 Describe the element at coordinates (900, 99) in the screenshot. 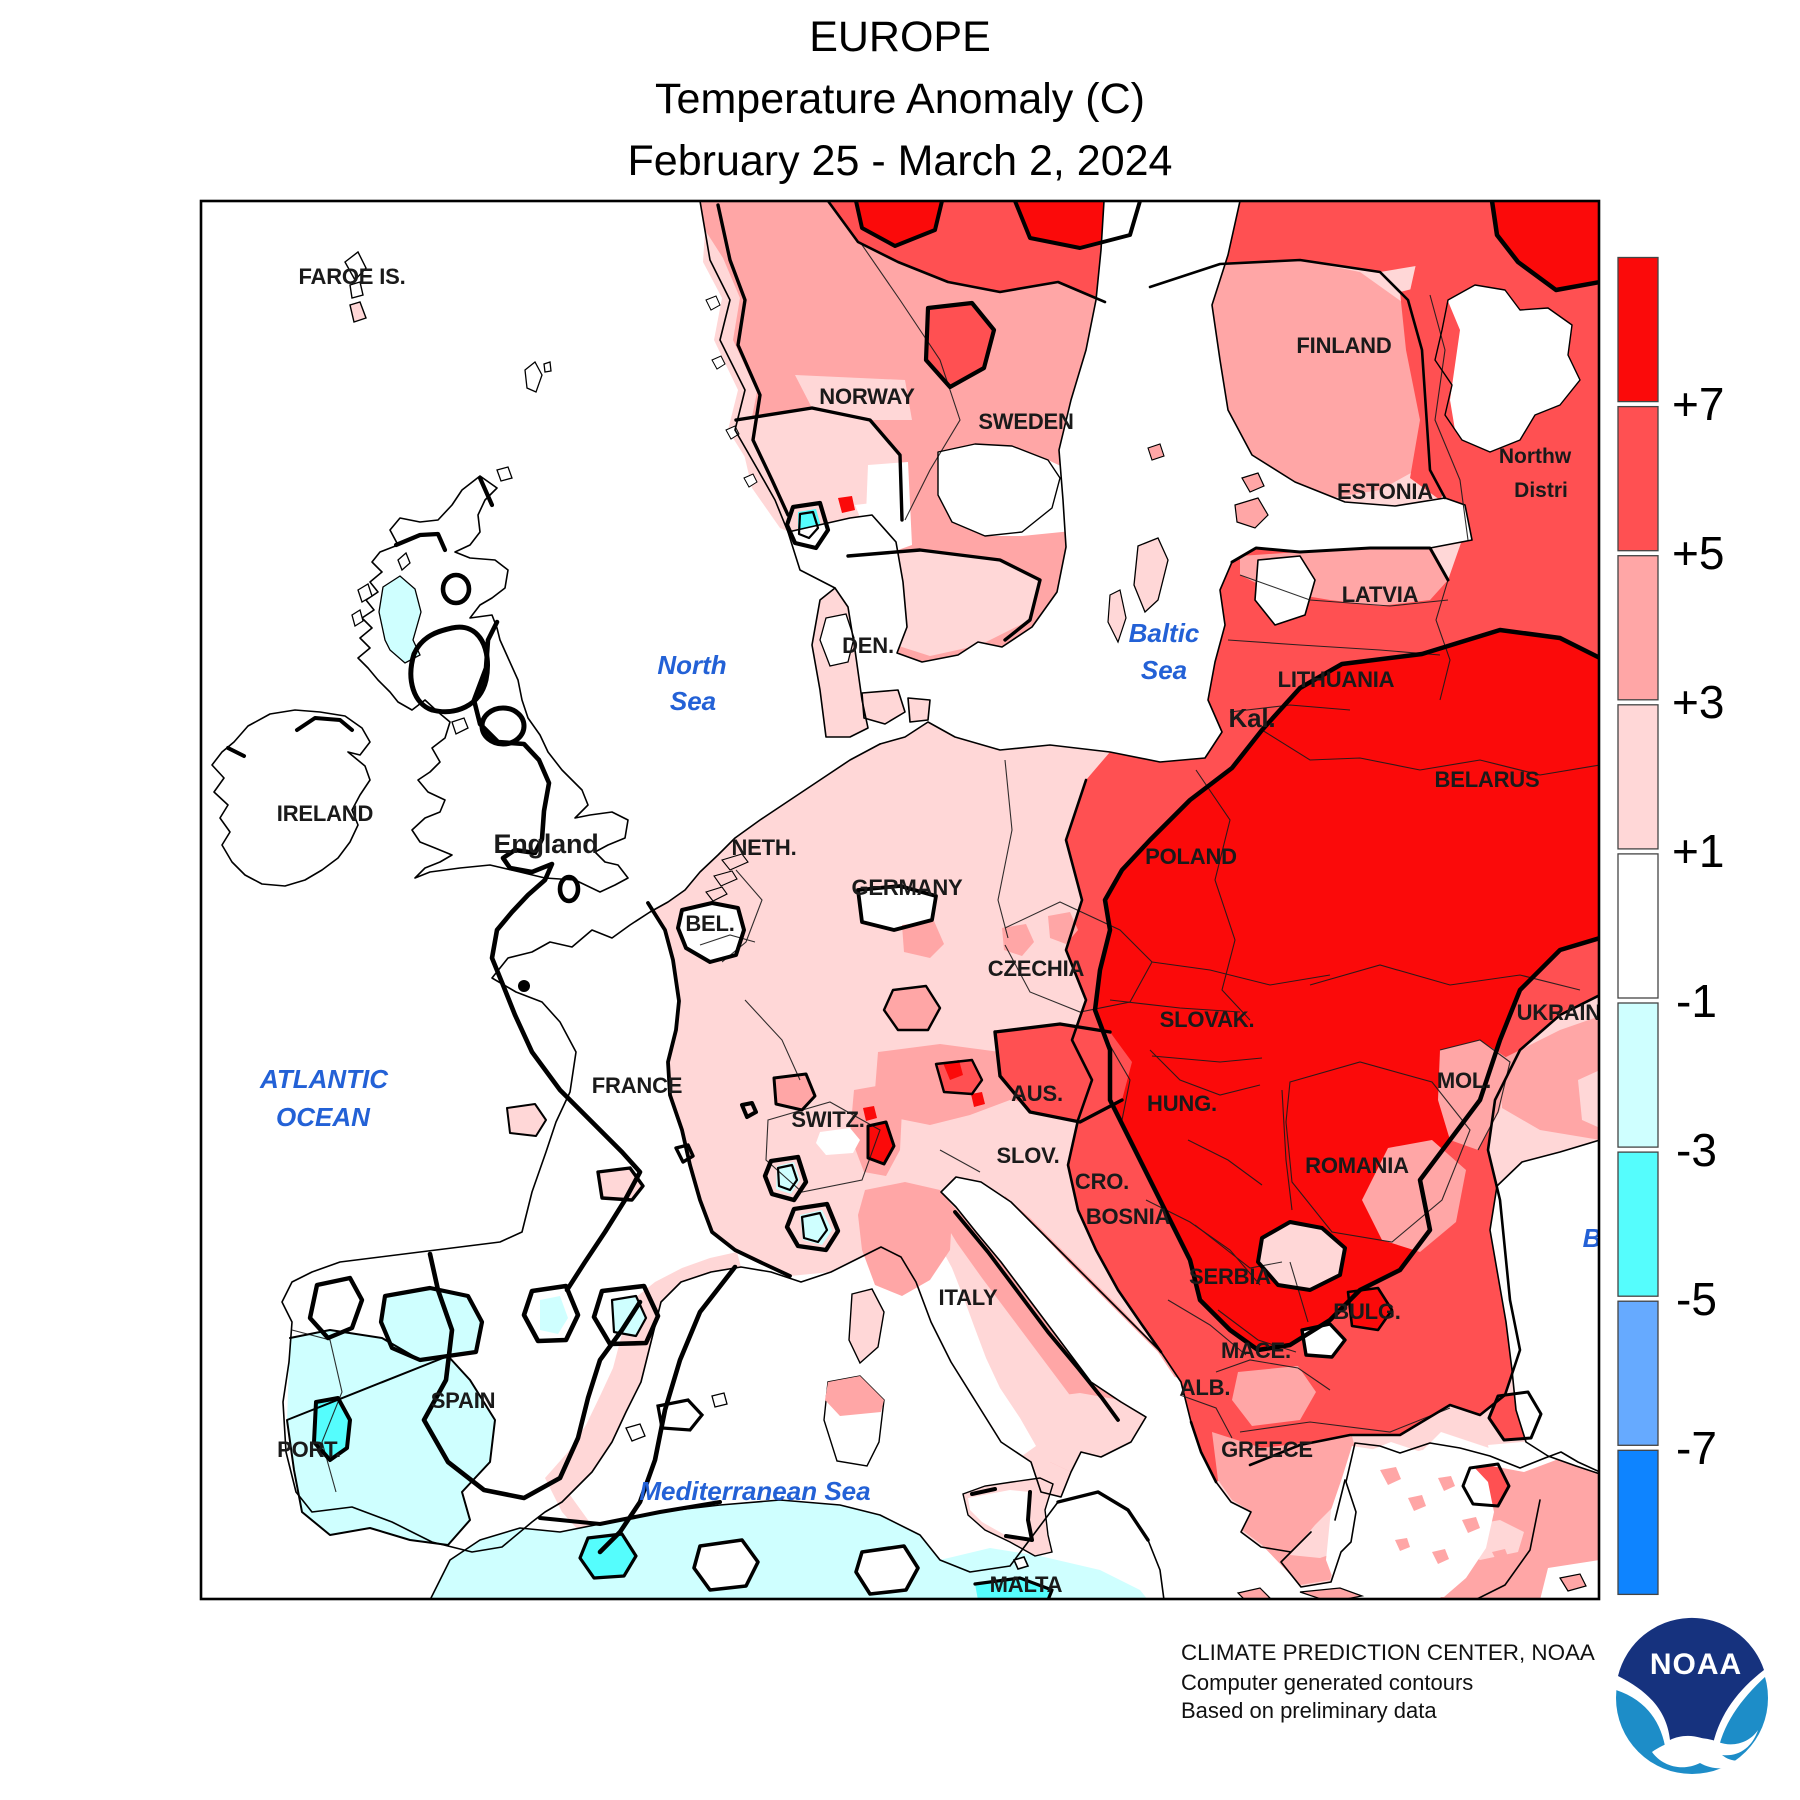

I see `svg-text: Temperature Anomaly (C)` at that location.